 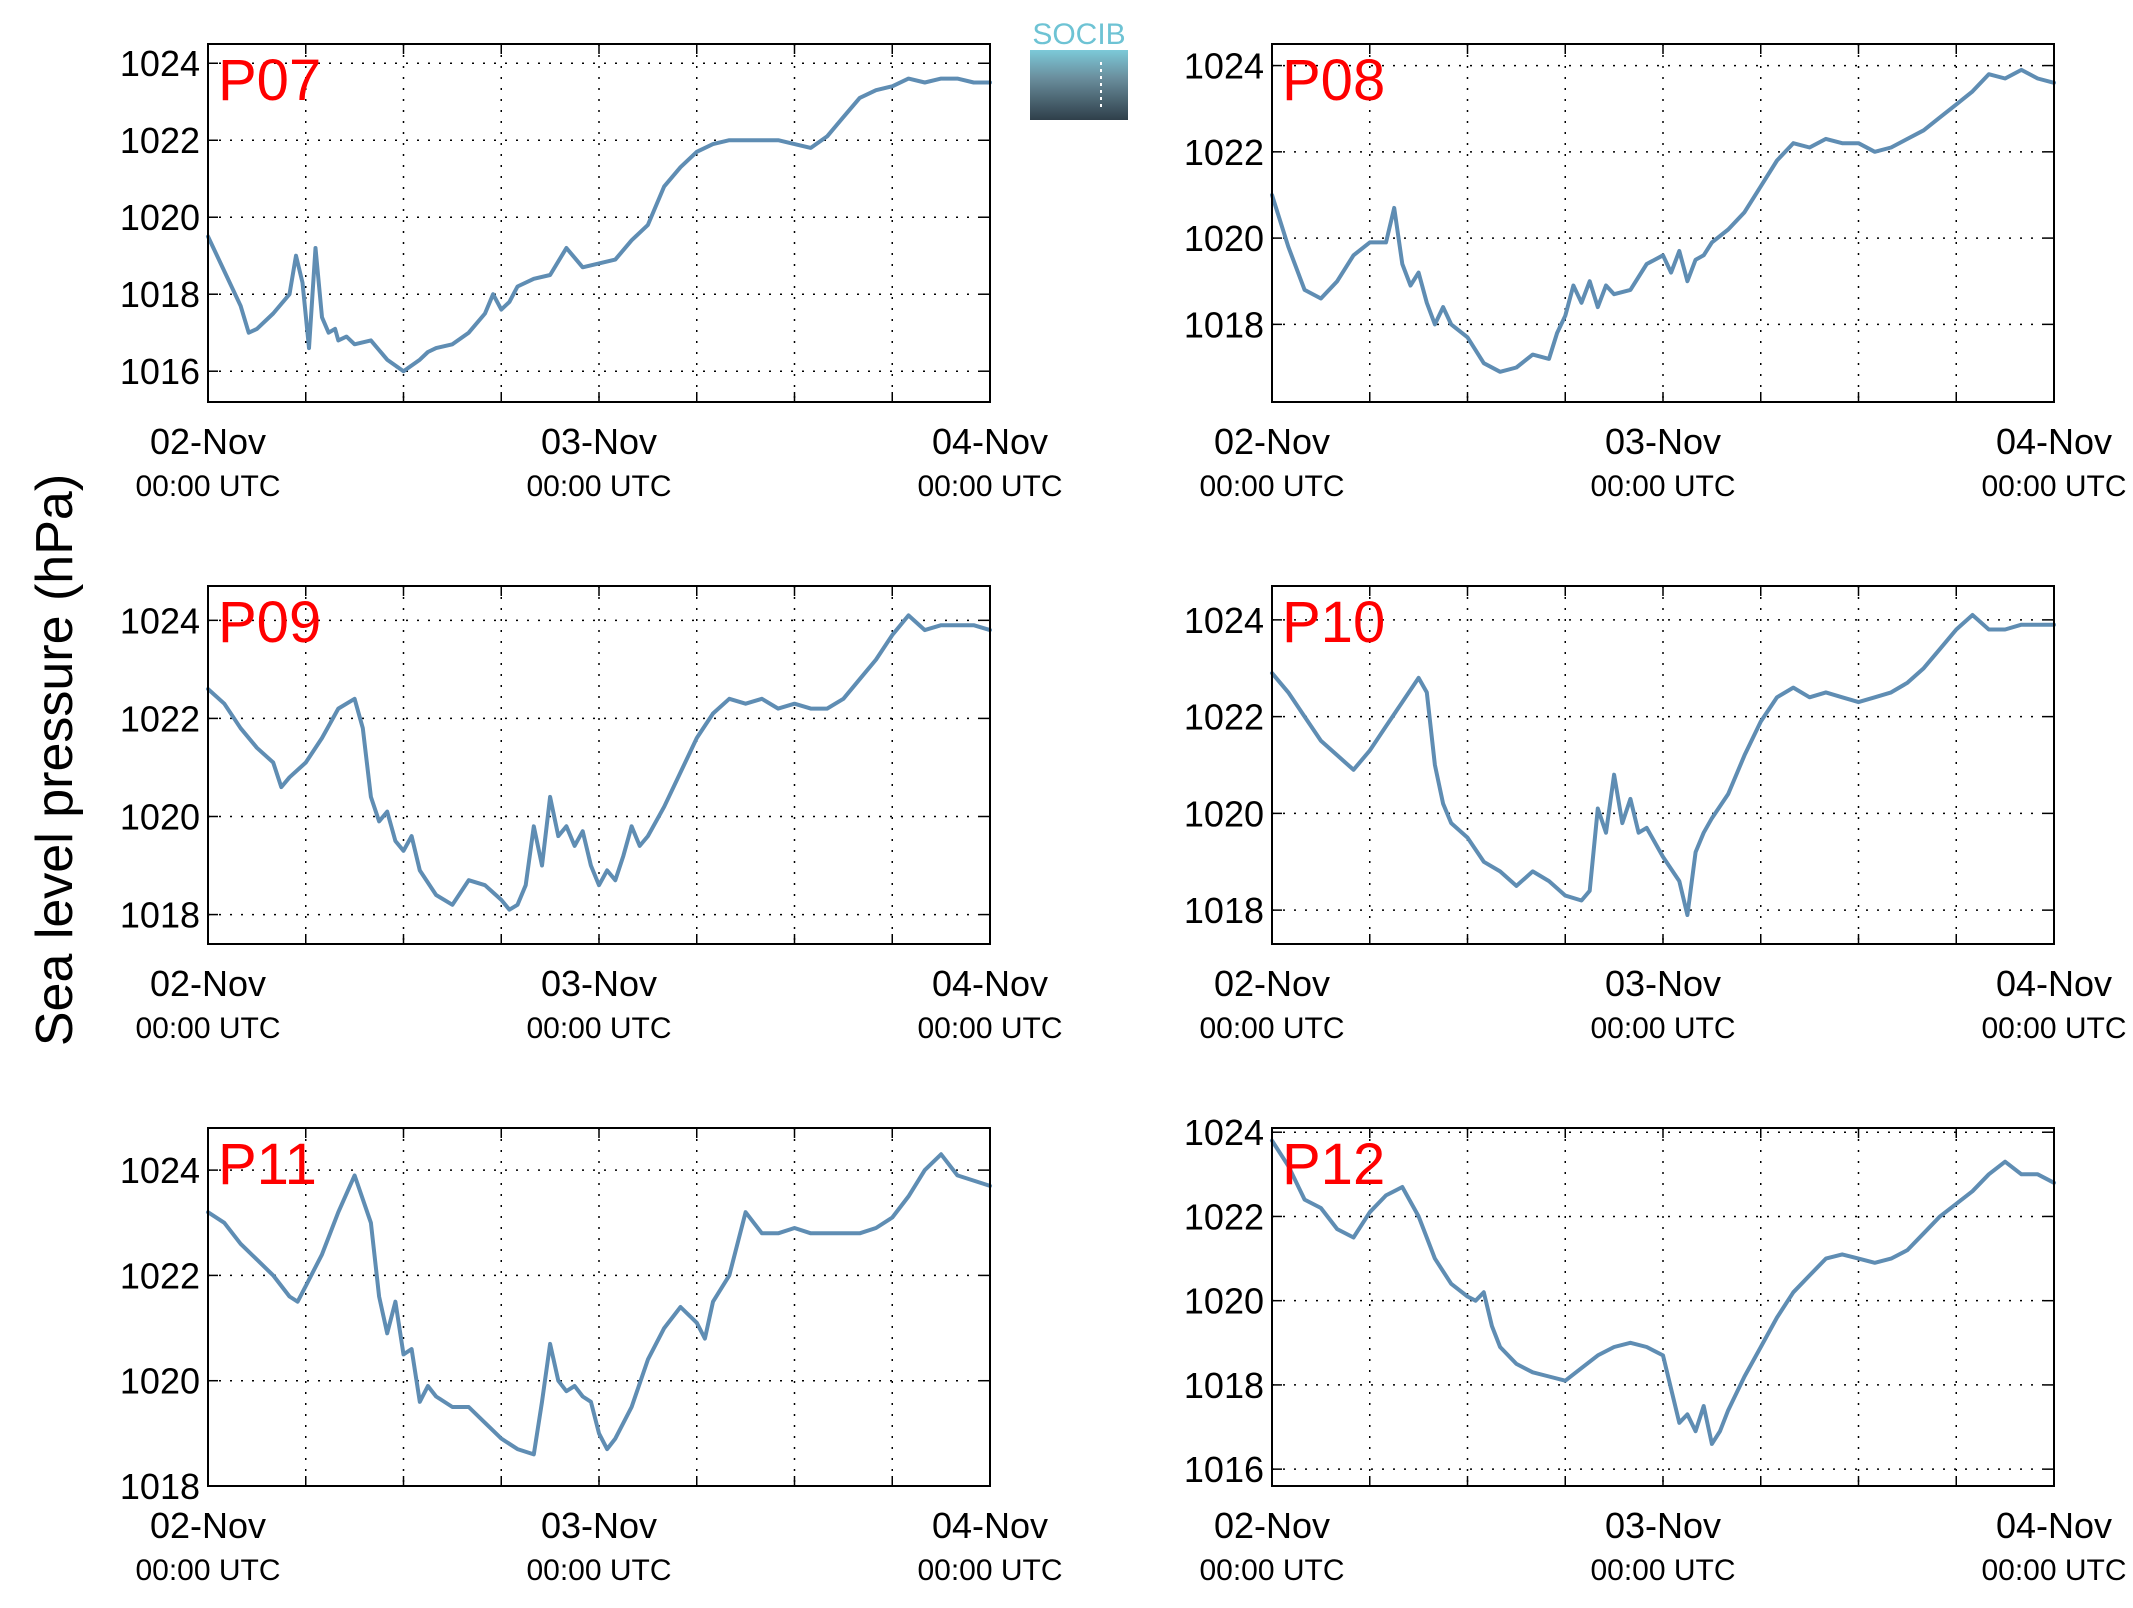 I want to click on socib-logo: SOCIB, so click(x=1079, y=69).